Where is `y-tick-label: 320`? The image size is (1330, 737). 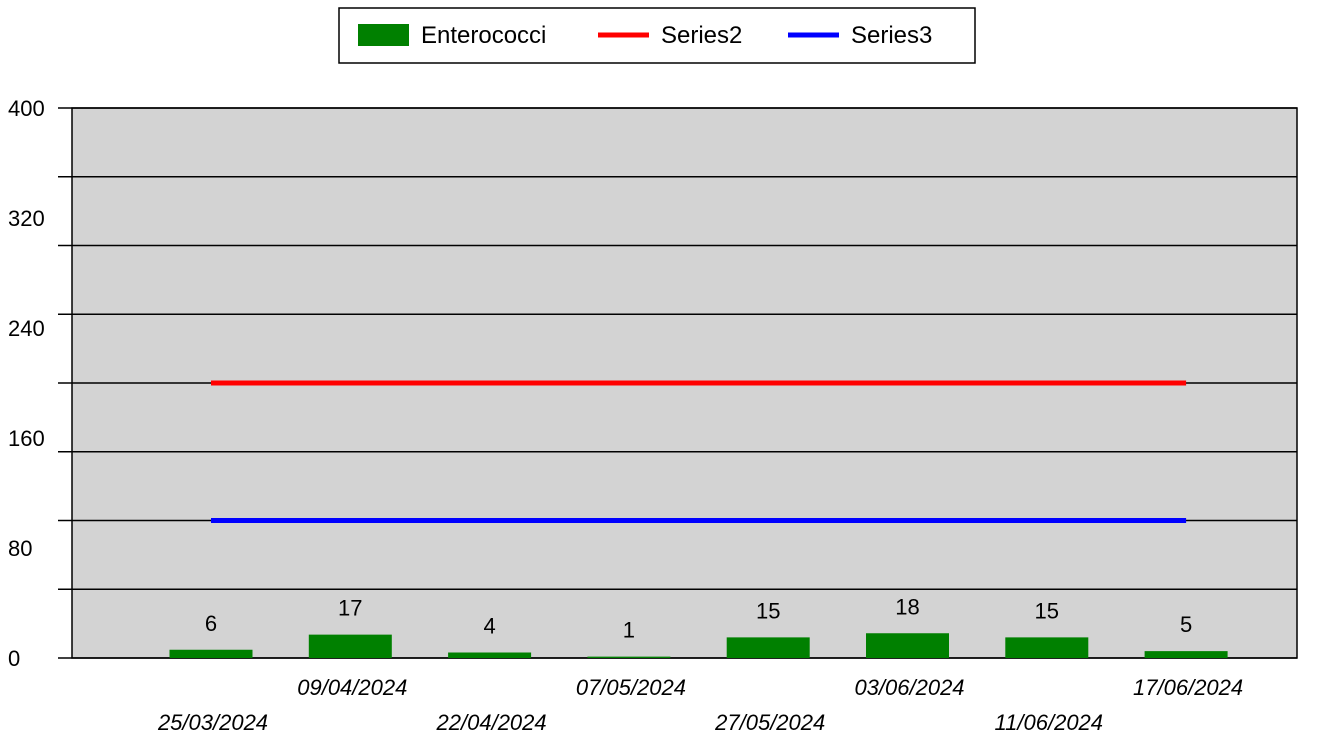 y-tick-label: 320 is located at coordinates (26, 218).